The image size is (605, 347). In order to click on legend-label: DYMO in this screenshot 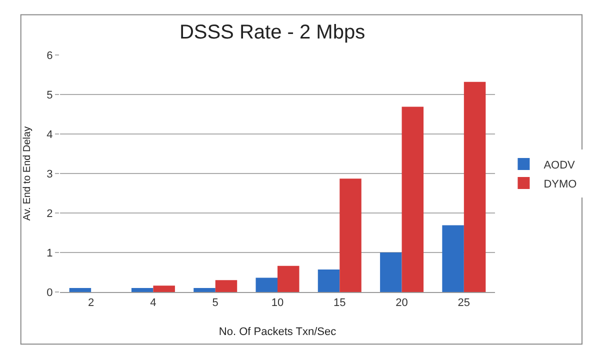, I will do `click(561, 184)`.